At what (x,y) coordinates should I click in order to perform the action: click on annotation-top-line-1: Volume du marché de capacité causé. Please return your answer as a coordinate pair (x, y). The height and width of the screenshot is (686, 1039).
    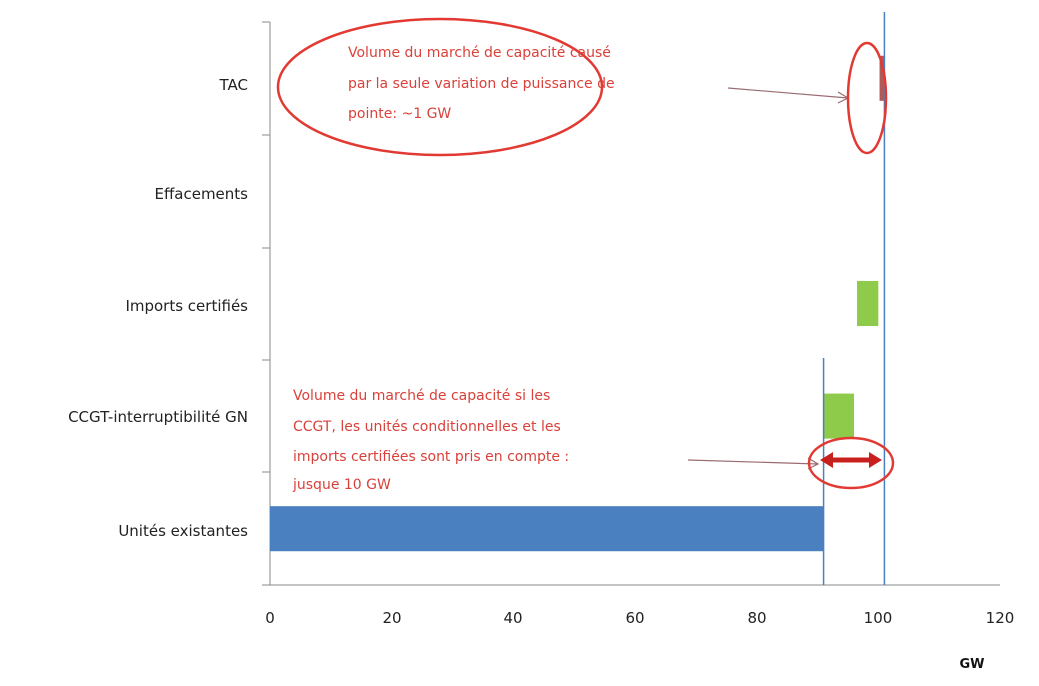
    Looking at the image, I should click on (479, 53).